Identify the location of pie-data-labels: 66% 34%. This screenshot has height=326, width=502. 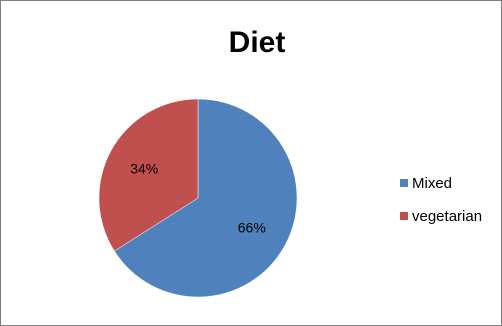
(198, 197).